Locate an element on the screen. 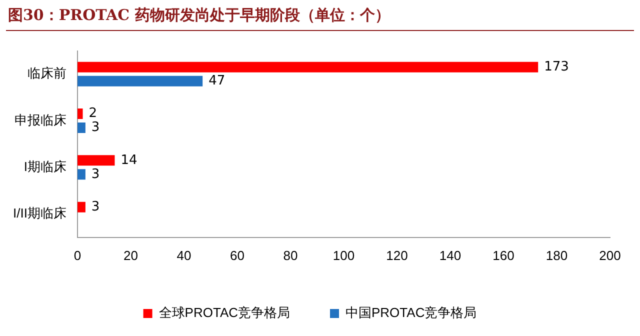  y-tick-label: I/II期临床 is located at coordinates (39, 213).